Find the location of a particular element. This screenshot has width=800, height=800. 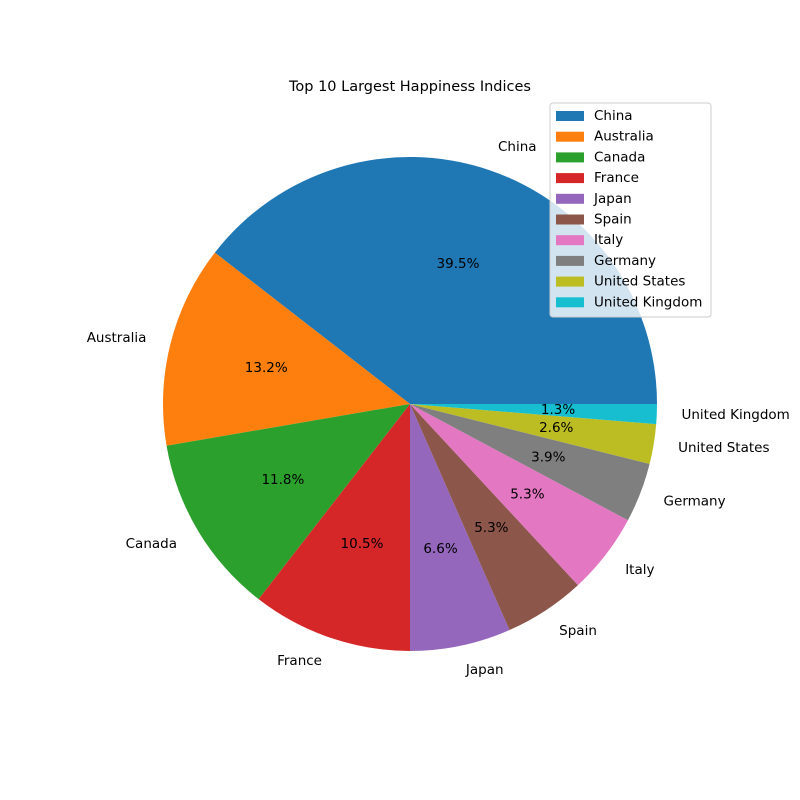

legend-swatch-united-kingdom is located at coordinates (570, 302).